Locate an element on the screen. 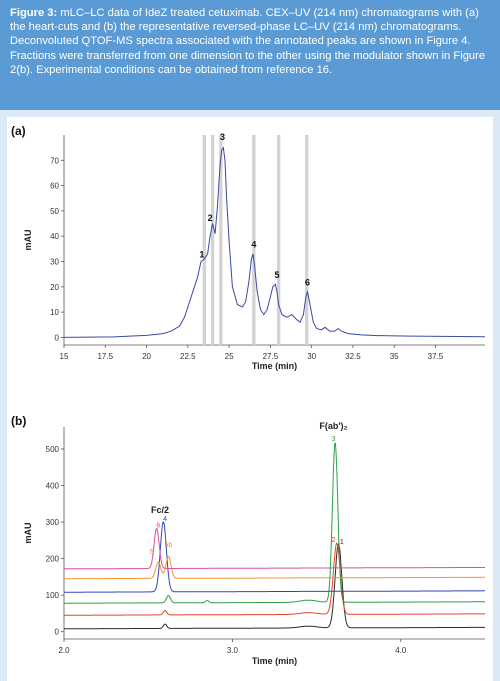 The image size is (500, 681). x-tick-label: 3.0 is located at coordinates (233, 650).